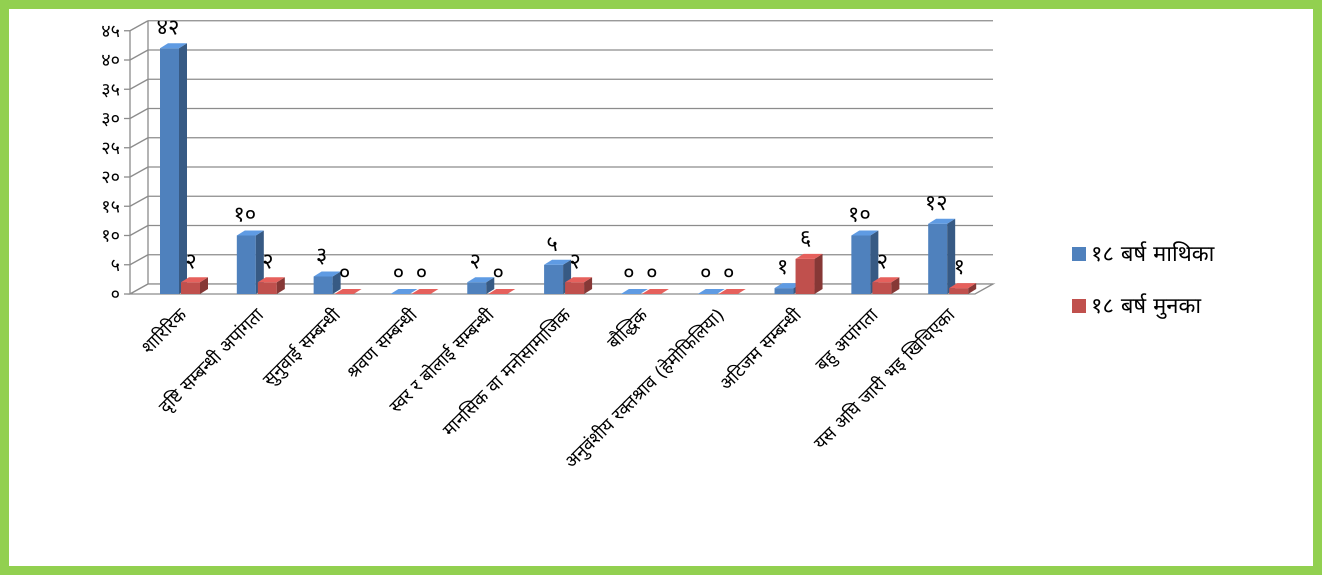 The image size is (1322, 575). Describe the element at coordinates (936, 203) in the screenshot. I see `data-label-series-1: १२` at that location.